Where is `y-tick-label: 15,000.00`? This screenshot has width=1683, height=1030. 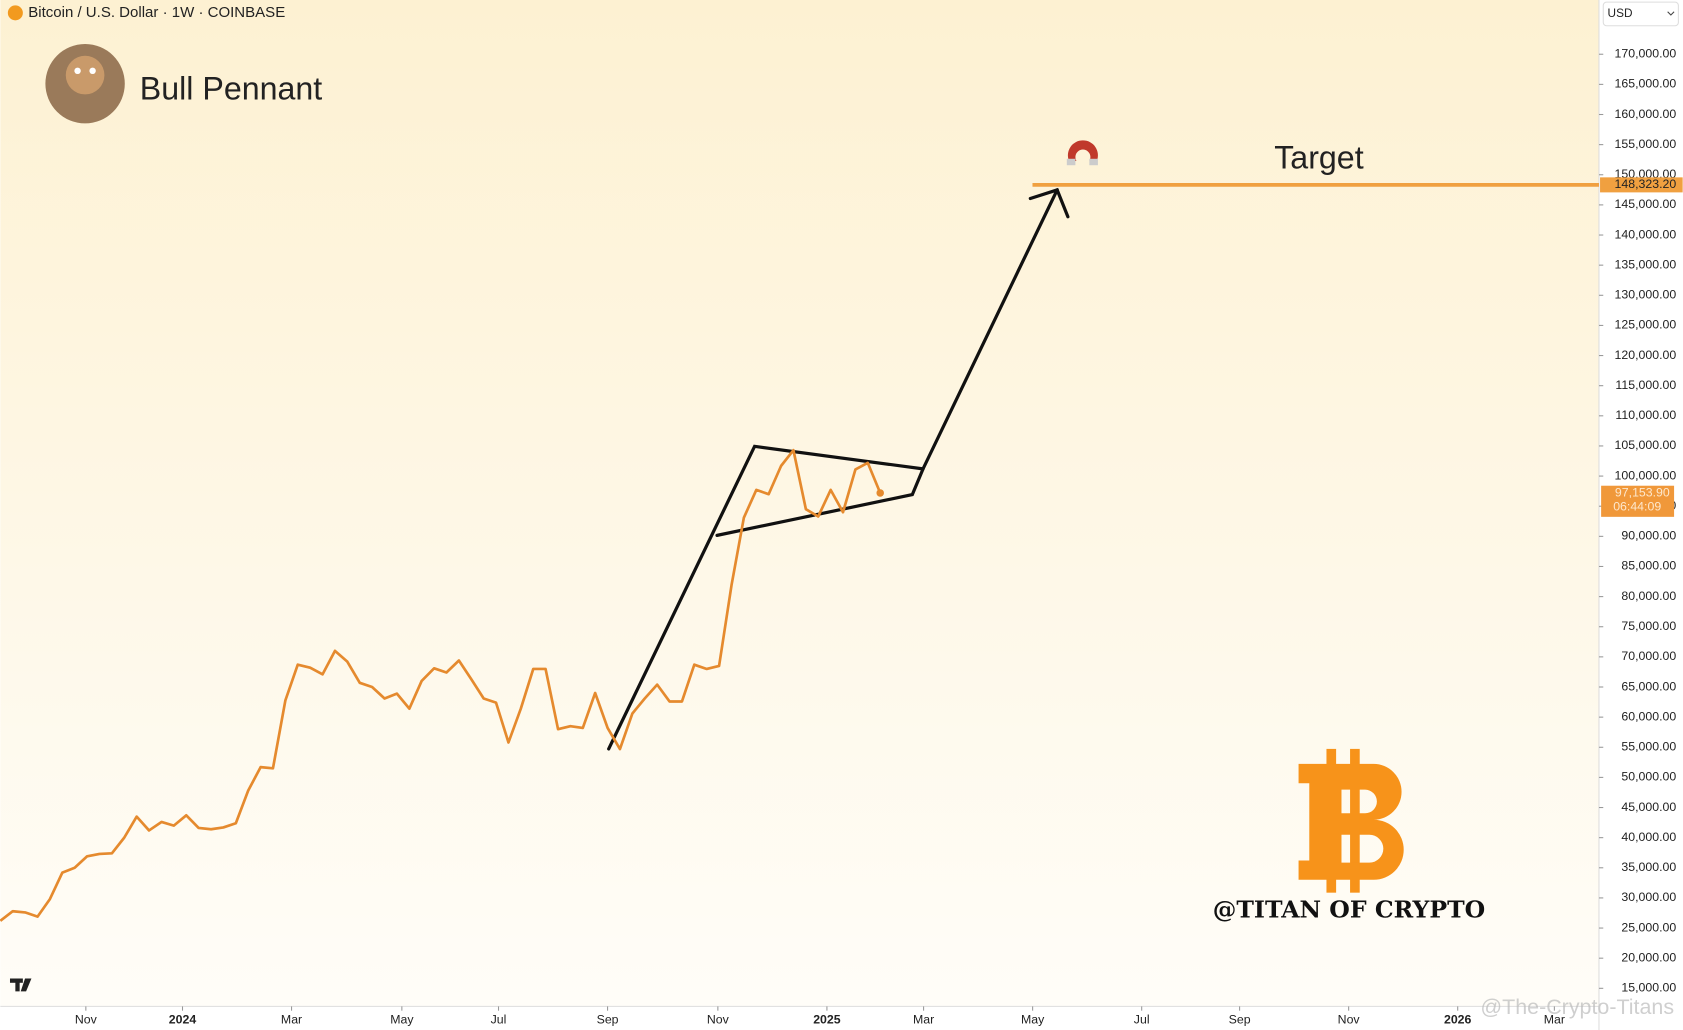
y-tick-label: 15,000.00 is located at coordinates (1648, 988).